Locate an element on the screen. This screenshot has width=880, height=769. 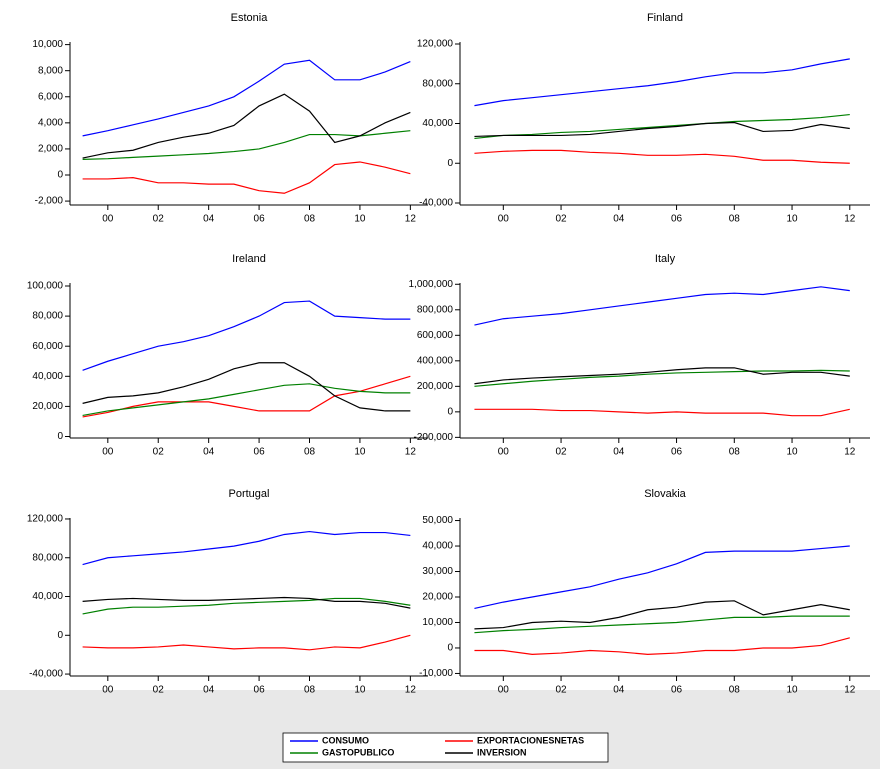
y-tick-label: 800,000 is located at coordinates (435, 309).